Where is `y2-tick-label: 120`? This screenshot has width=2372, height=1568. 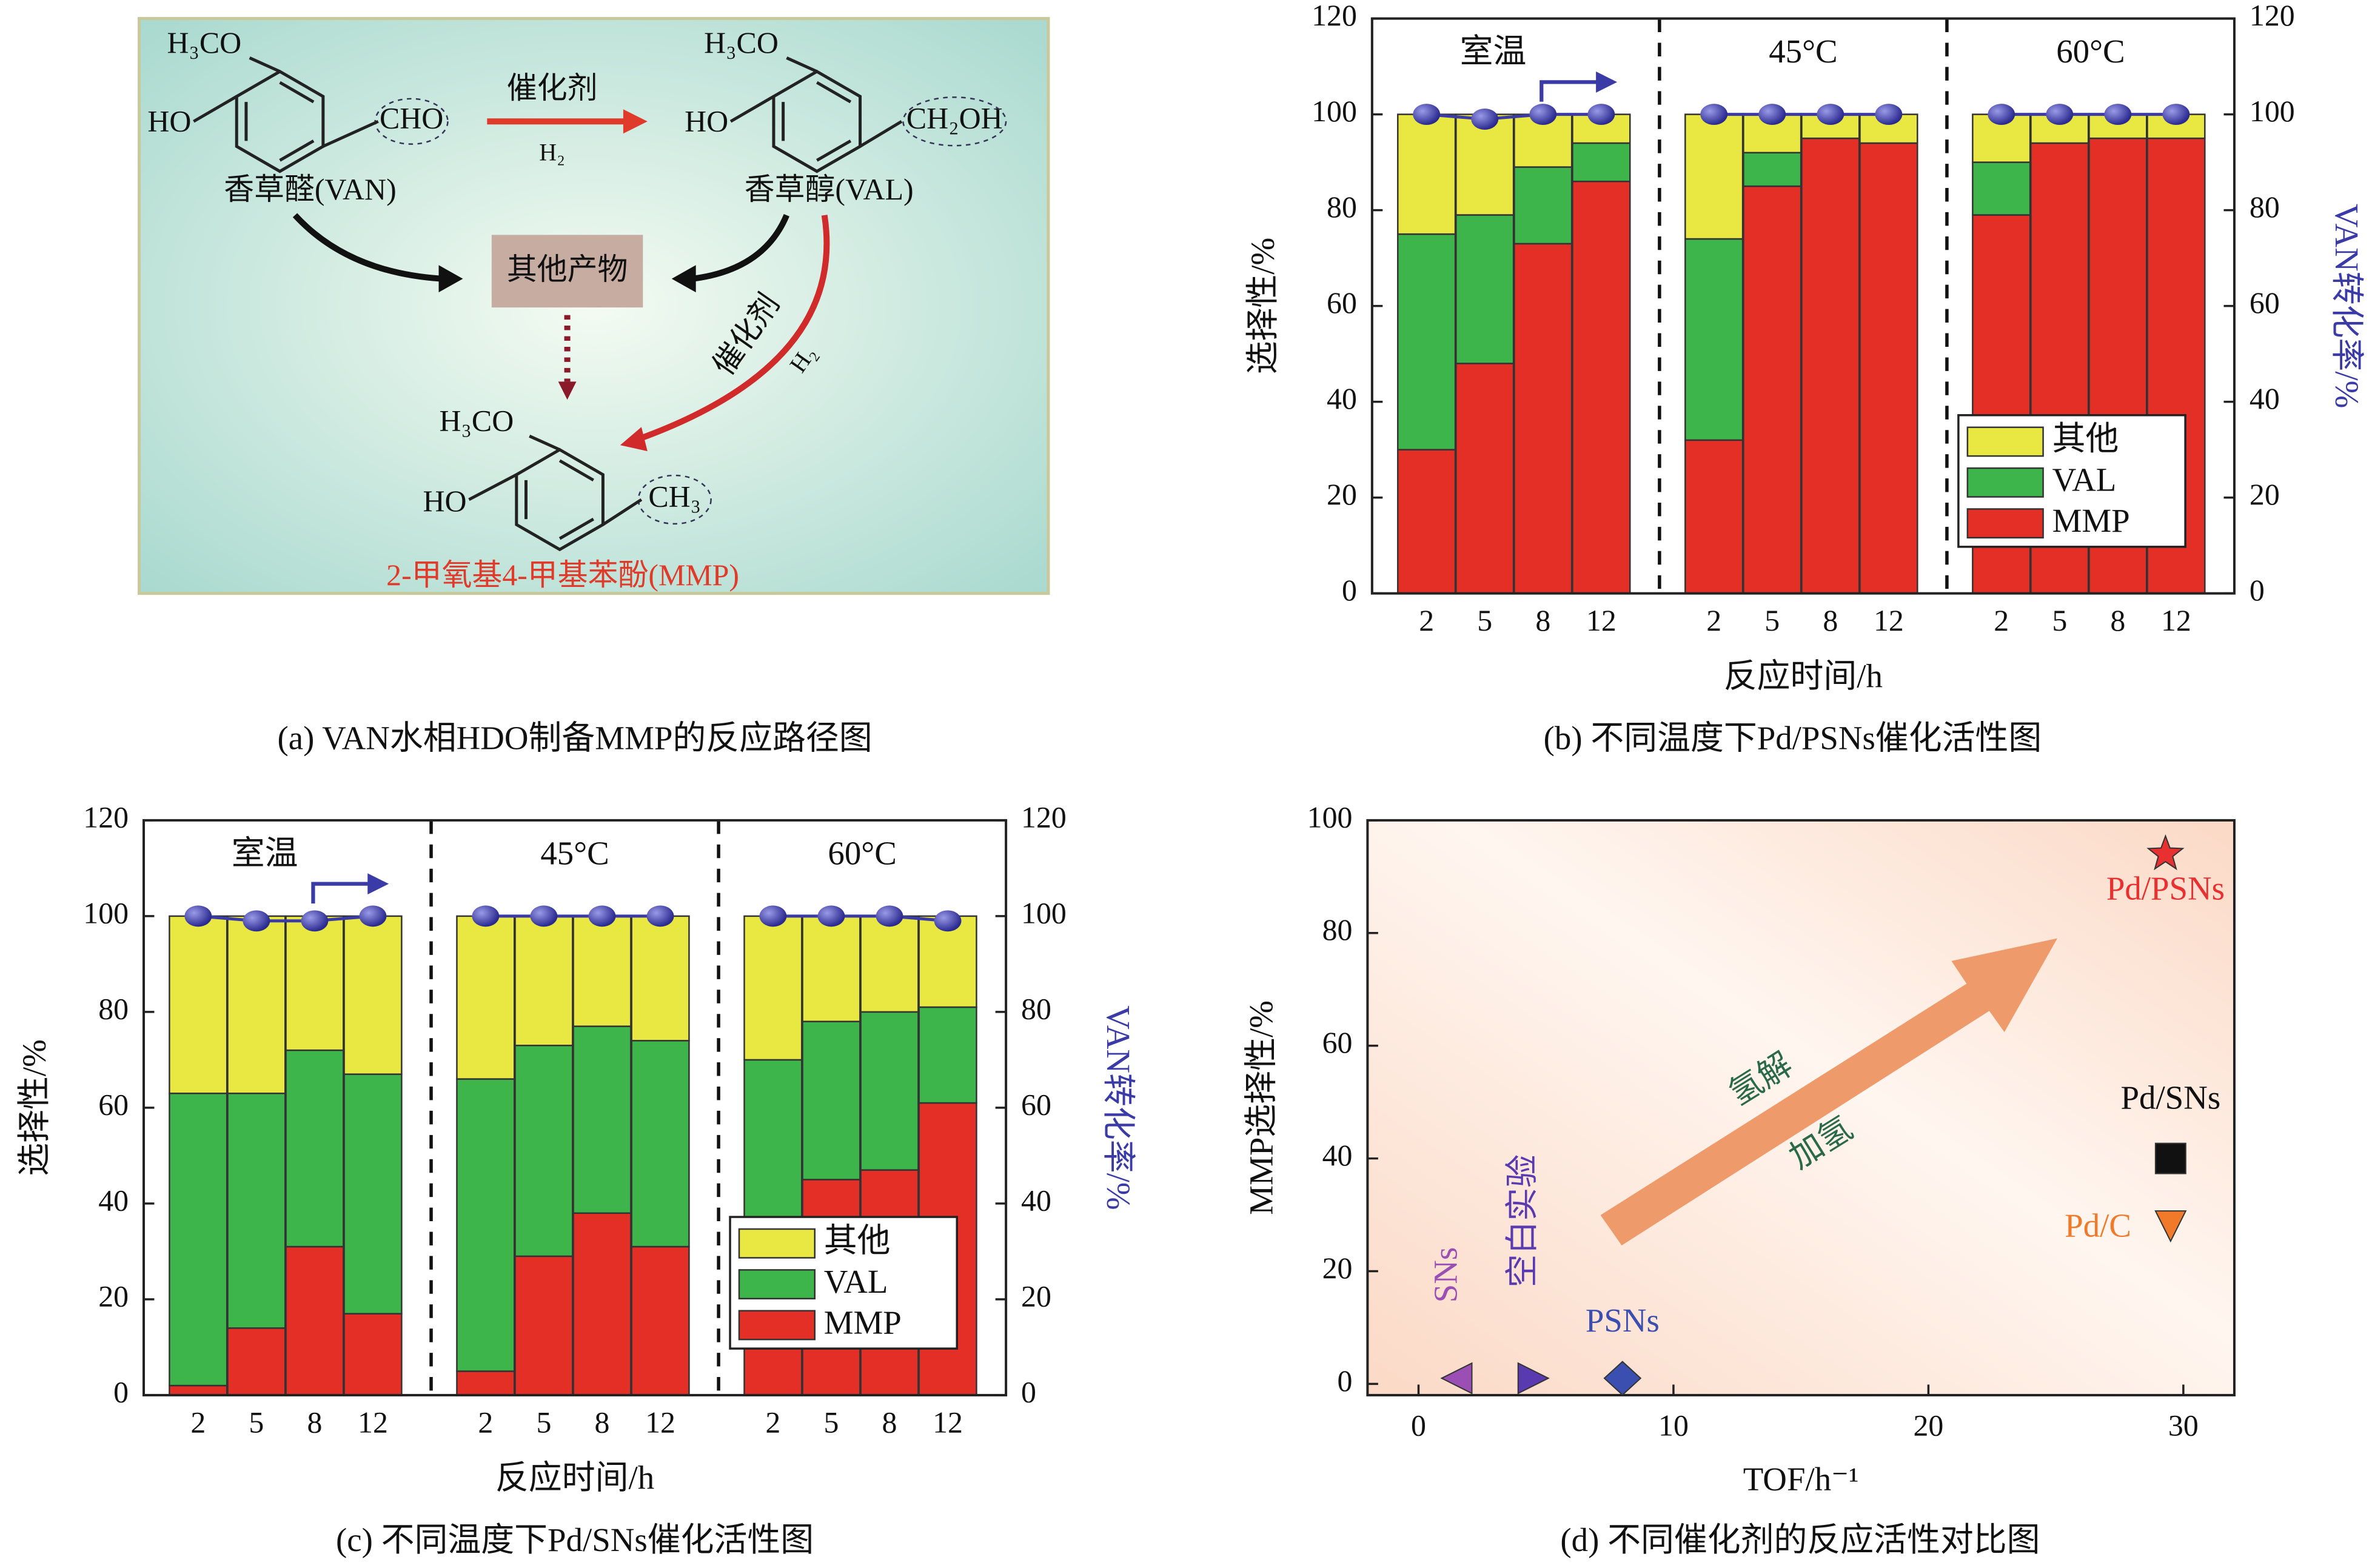 y2-tick-label: 120 is located at coordinates (1044, 817).